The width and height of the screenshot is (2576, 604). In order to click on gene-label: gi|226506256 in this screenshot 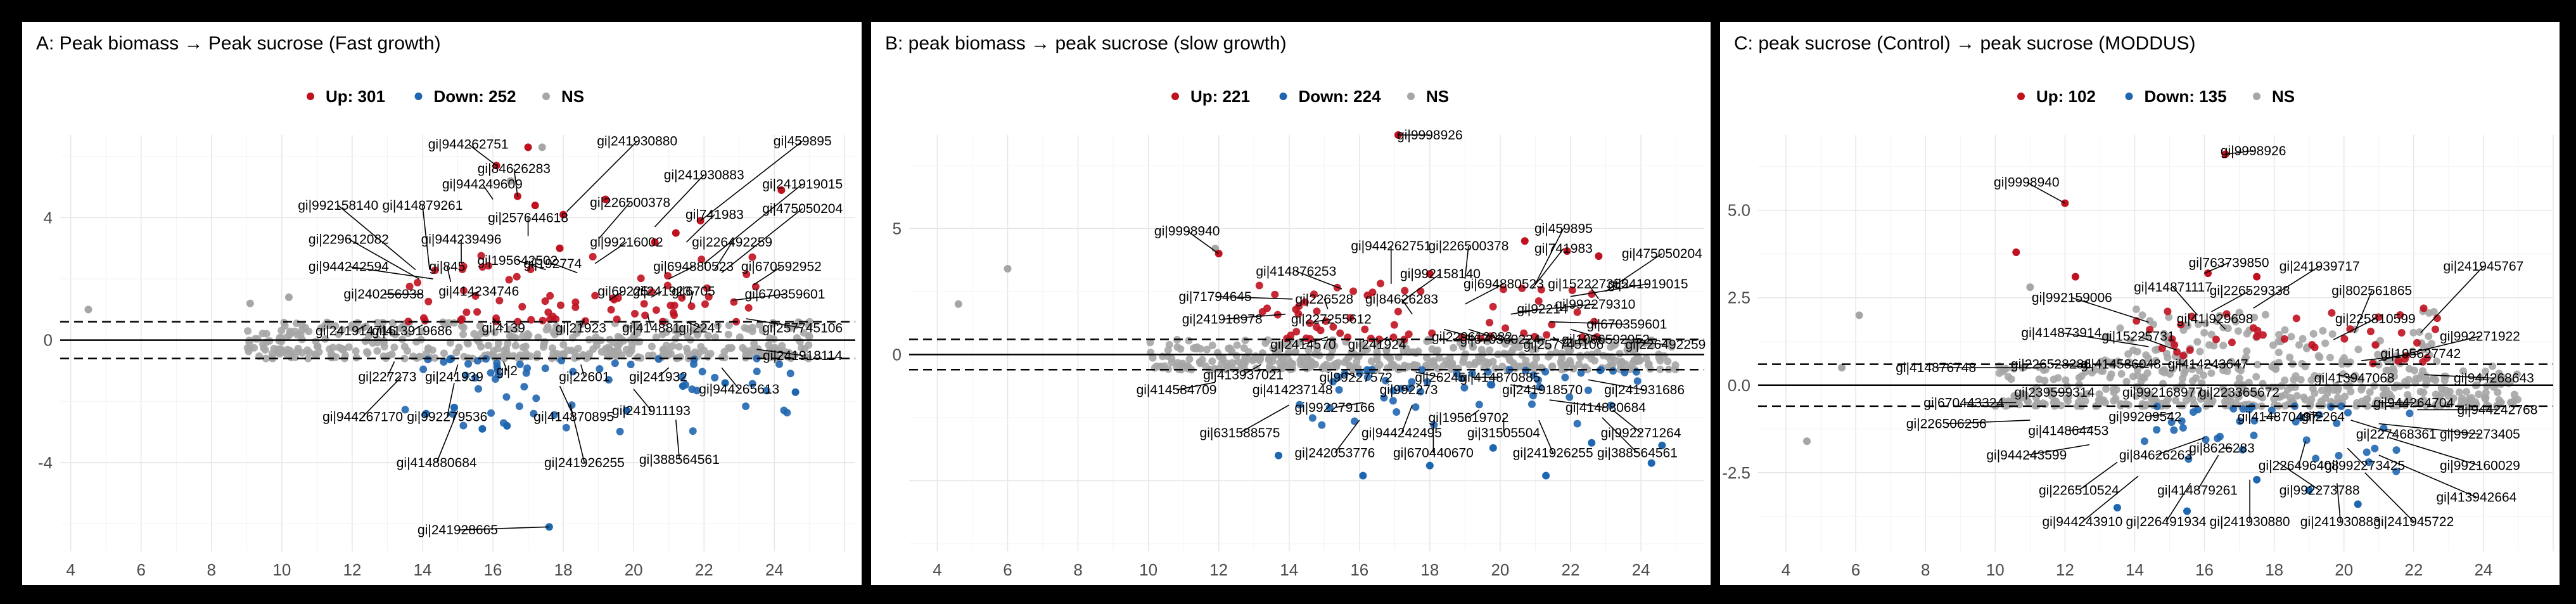, I will do `click(1946, 424)`.